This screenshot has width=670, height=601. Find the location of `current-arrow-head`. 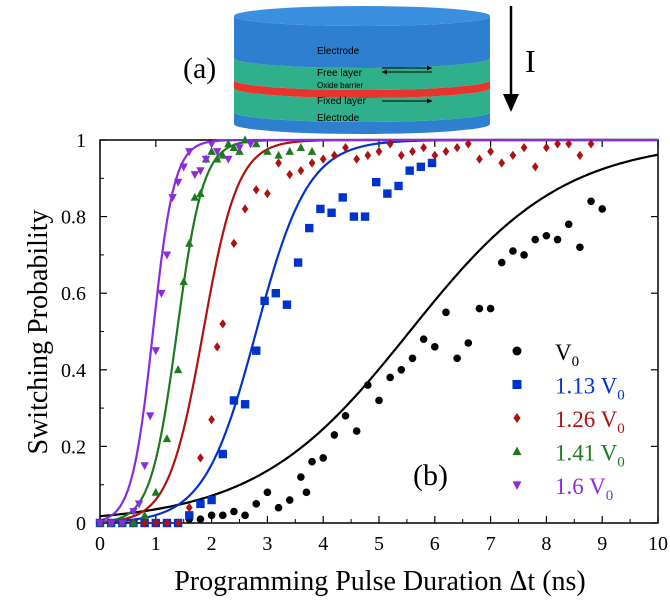

current-arrow-head is located at coordinates (511, 103).